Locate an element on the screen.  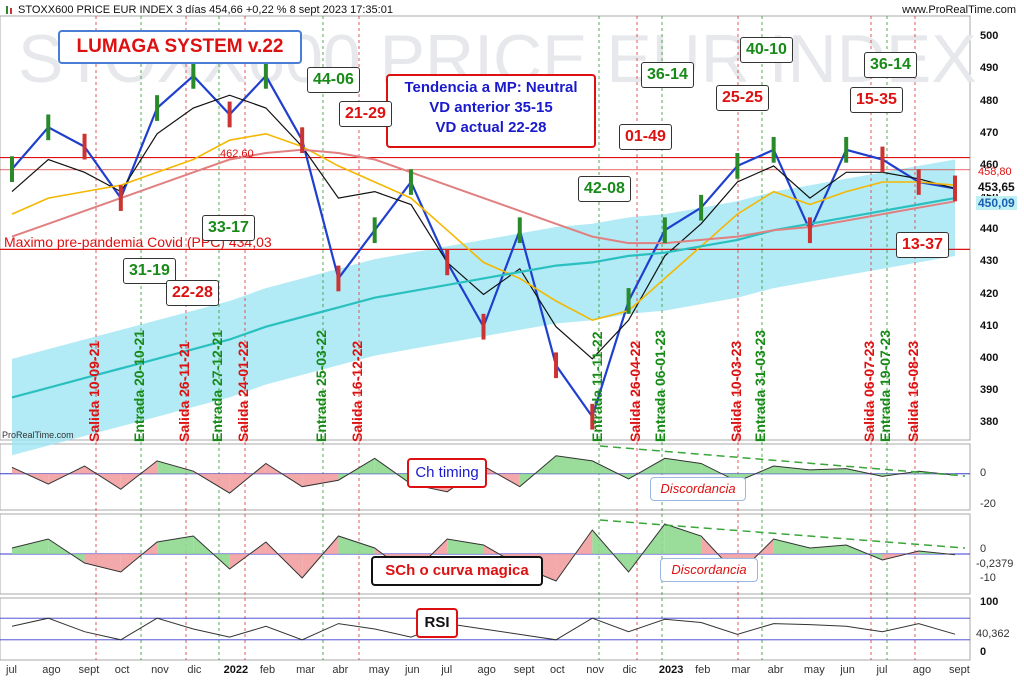
month-tick-25: ago is located at coordinates (922, 670).